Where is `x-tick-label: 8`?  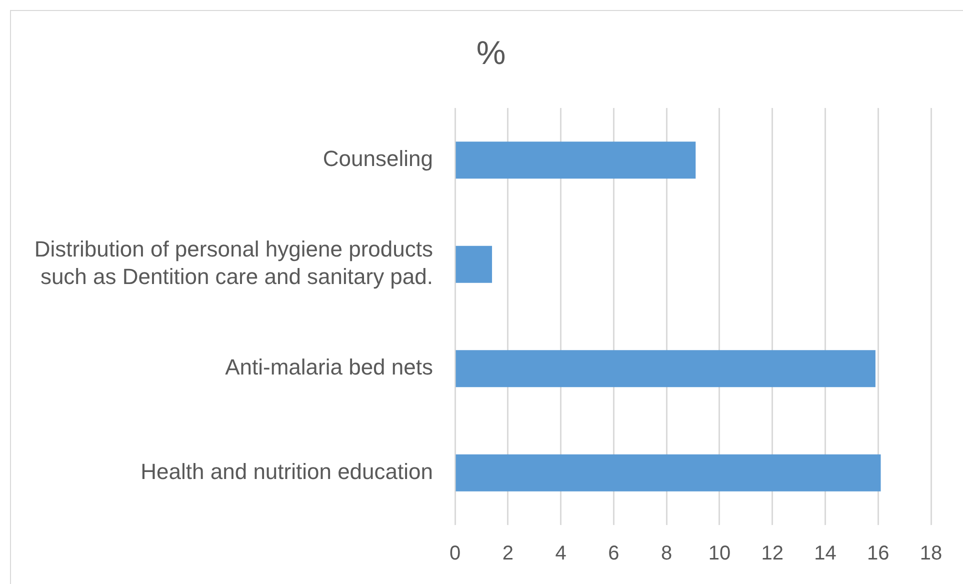
x-tick-label: 8 is located at coordinates (666, 553).